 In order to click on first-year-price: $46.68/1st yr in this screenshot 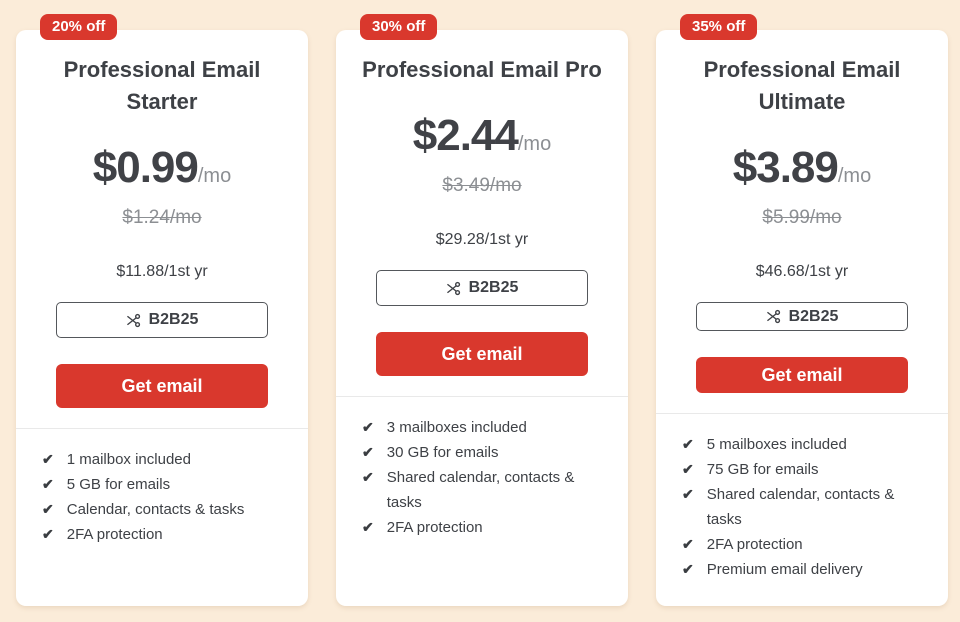, I will do `click(802, 271)`.